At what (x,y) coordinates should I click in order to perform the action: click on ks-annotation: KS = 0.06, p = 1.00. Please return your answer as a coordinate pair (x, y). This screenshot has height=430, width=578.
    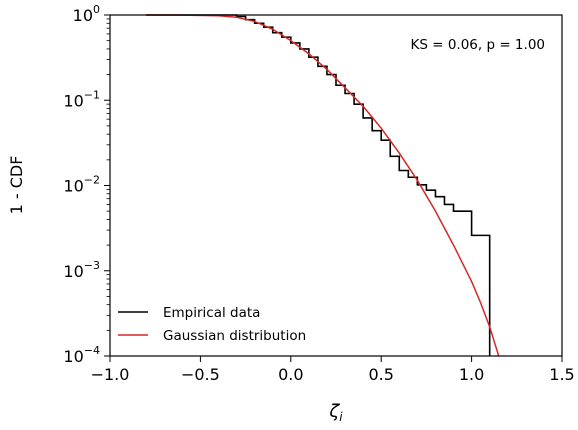
    Looking at the image, I should click on (478, 45).